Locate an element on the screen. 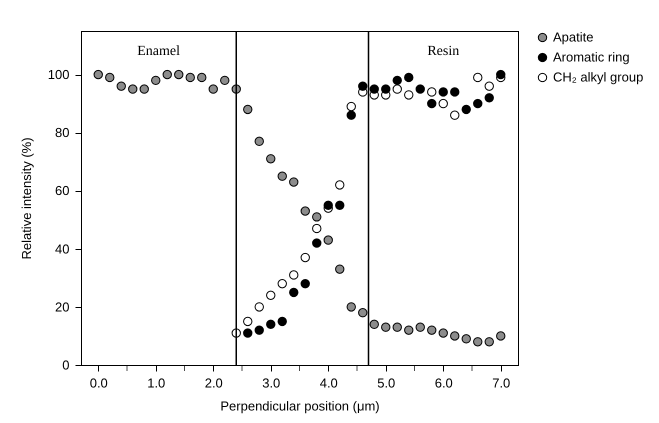  y-tick-label: 60 is located at coordinates (62, 190).